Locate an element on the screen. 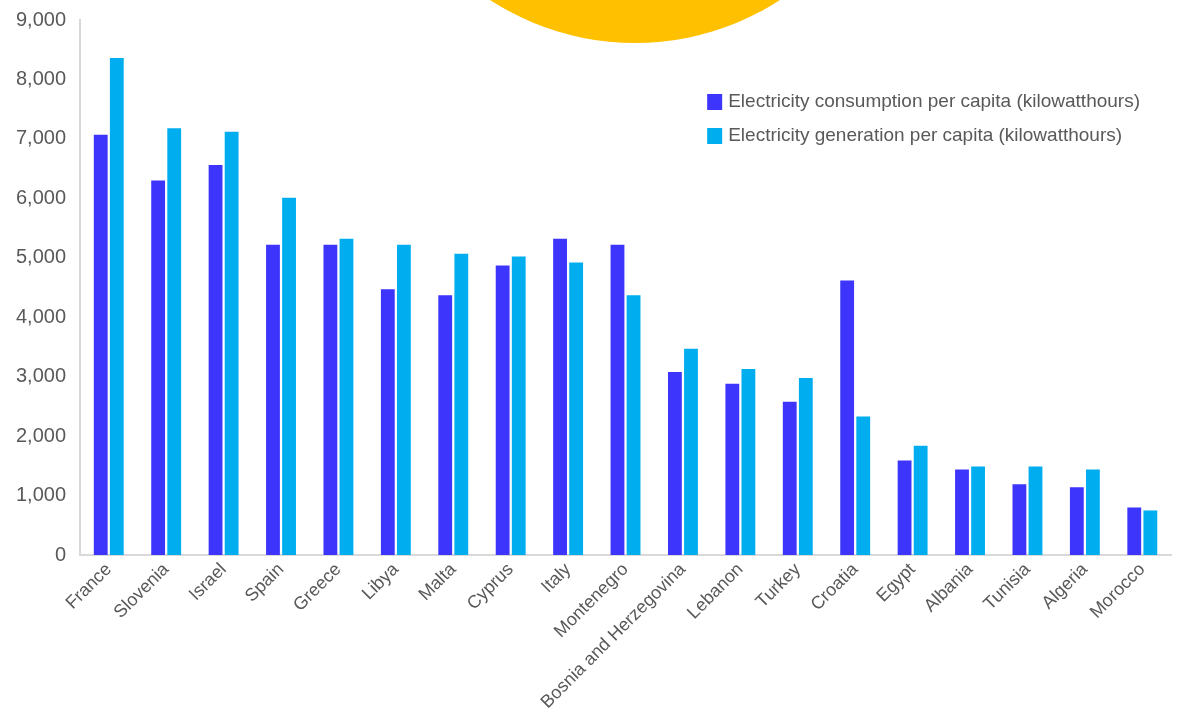 Image resolution: width=1191 pixels, height=721 pixels. y-tick-label: 1,000 is located at coordinates (41, 494).